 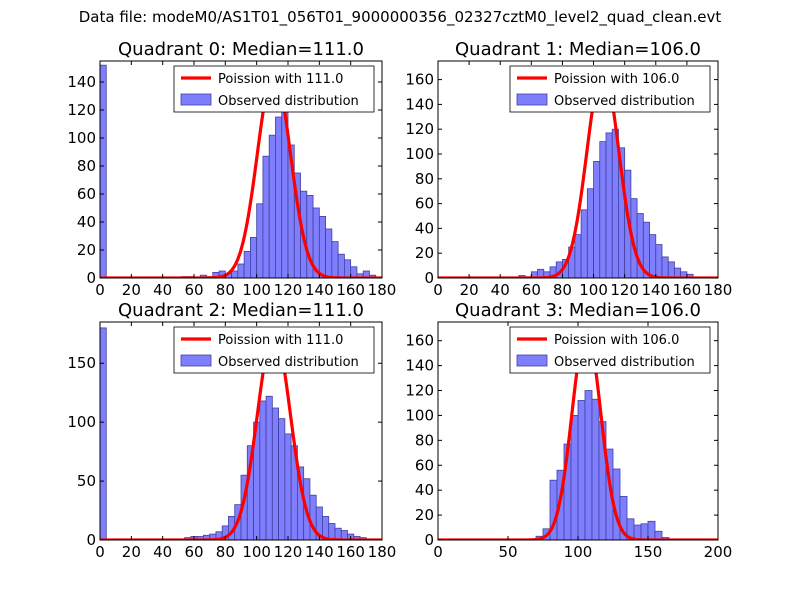 I want to click on y-tick-label: 80, so click(x=86, y=166).